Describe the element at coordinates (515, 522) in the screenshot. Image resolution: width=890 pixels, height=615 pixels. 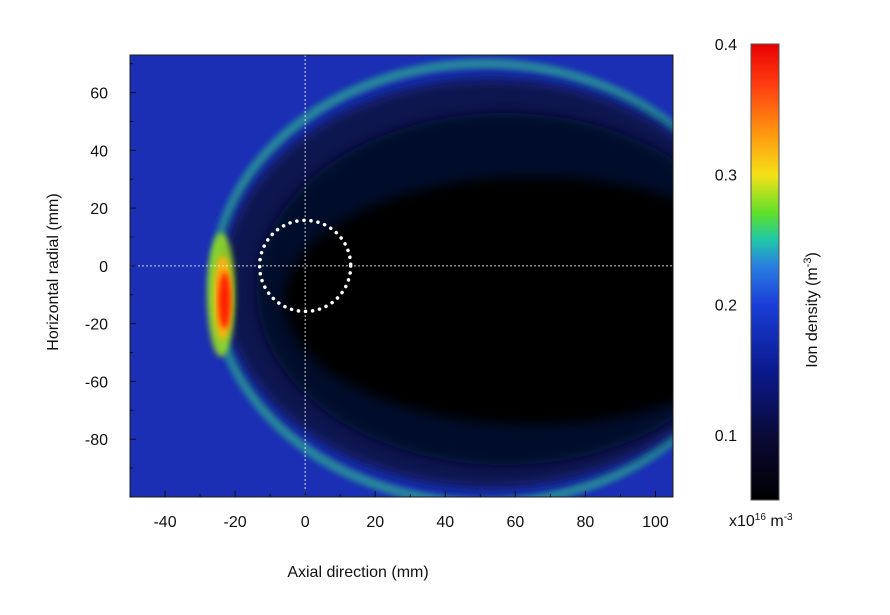
I see `x-tick-label: 60` at that location.